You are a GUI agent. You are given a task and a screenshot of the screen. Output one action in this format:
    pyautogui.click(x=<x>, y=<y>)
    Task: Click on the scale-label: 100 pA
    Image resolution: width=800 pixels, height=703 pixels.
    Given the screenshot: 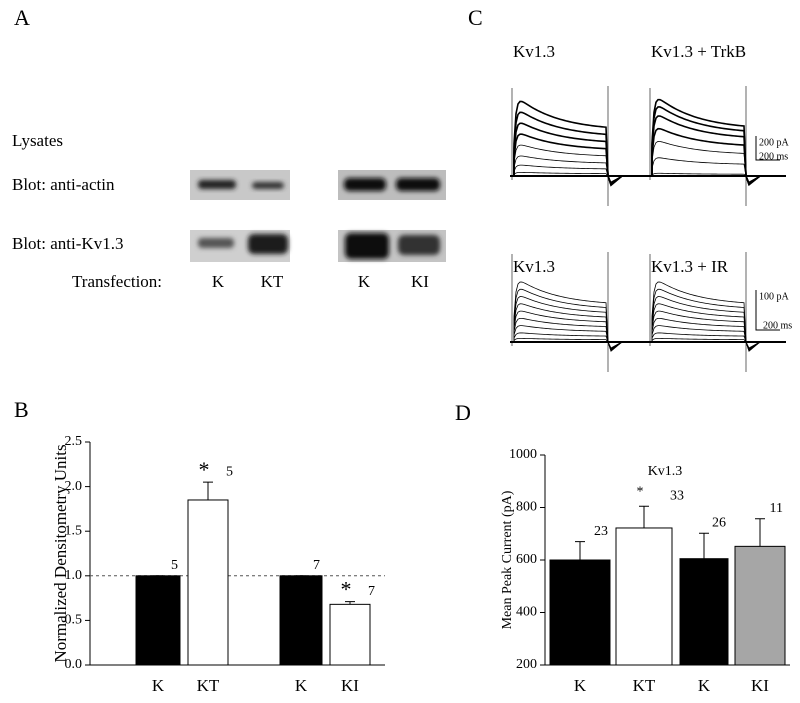 What is the action you would take?
    pyautogui.click(x=774, y=296)
    